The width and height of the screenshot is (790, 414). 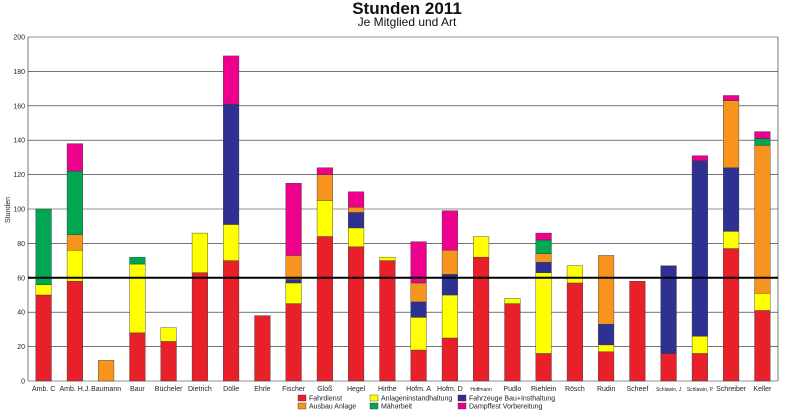 I want to click on x-tick-label: Amb. C, so click(x=43, y=389).